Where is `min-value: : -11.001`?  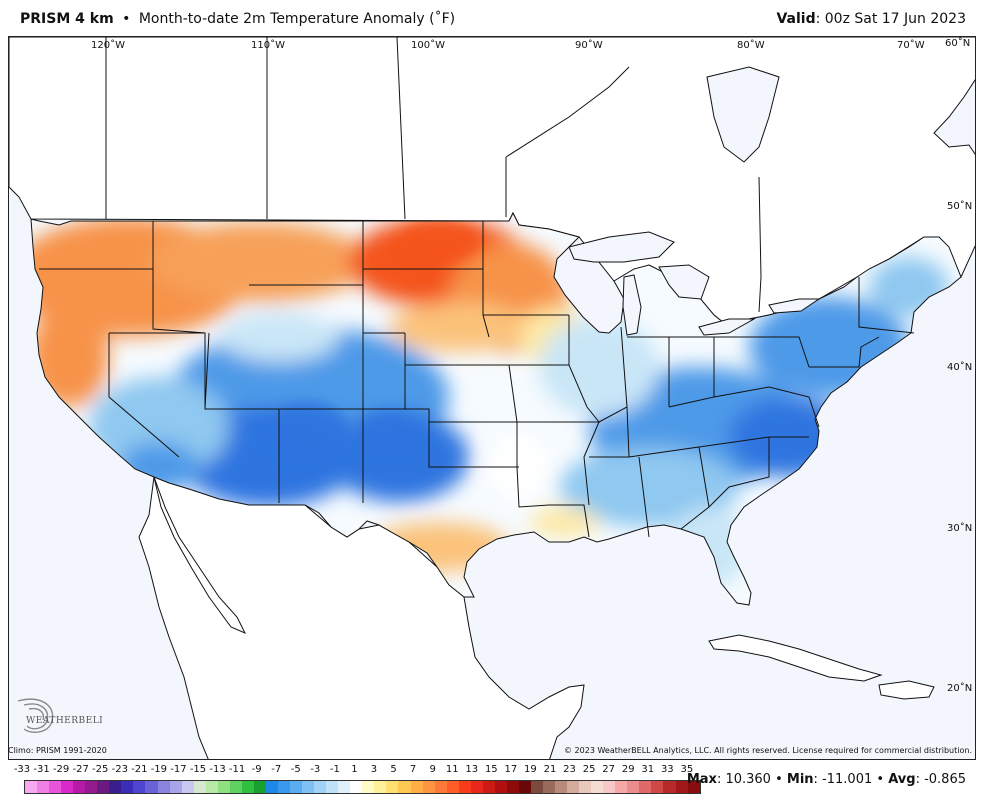 min-value: : -11.001 is located at coordinates (843, 779).